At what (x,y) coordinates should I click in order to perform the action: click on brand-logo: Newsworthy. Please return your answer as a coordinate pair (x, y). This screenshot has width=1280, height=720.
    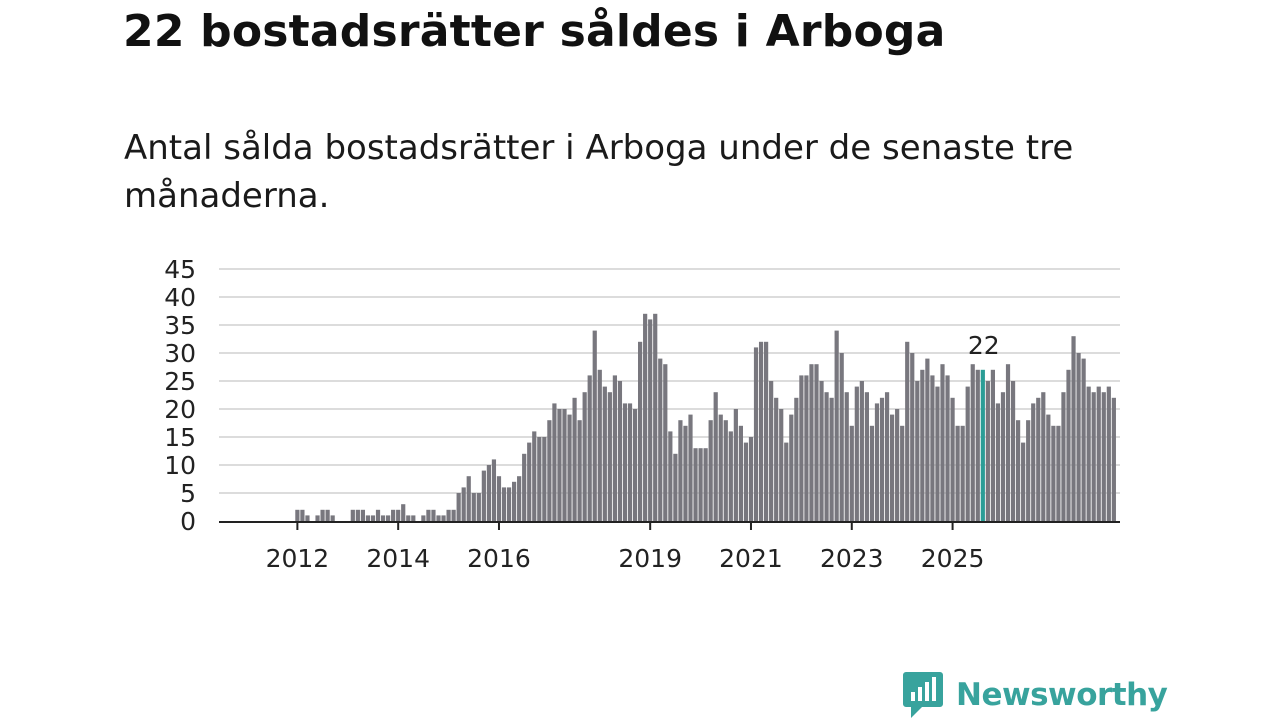
    Looking at the image, I should click on (1035, 695).